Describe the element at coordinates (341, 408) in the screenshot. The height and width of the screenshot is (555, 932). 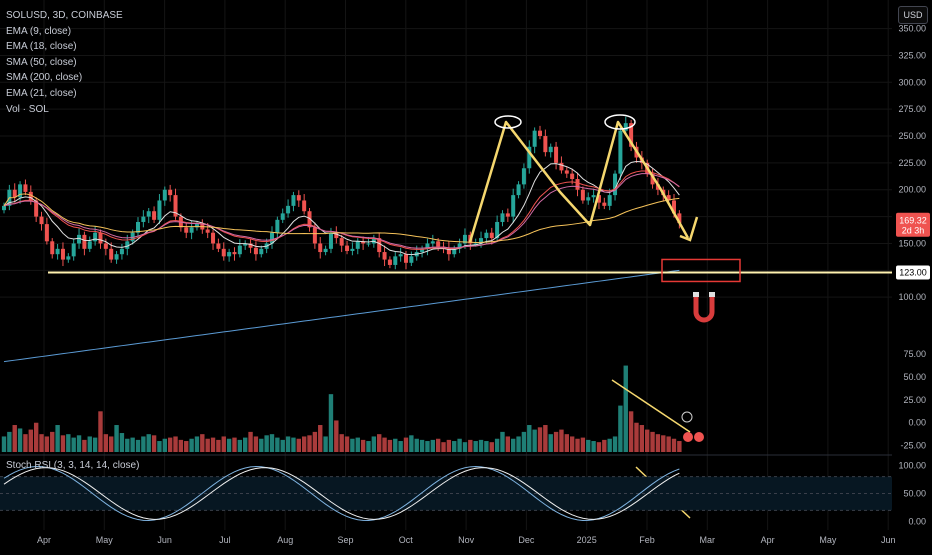
I see `volume-layer` at that location.